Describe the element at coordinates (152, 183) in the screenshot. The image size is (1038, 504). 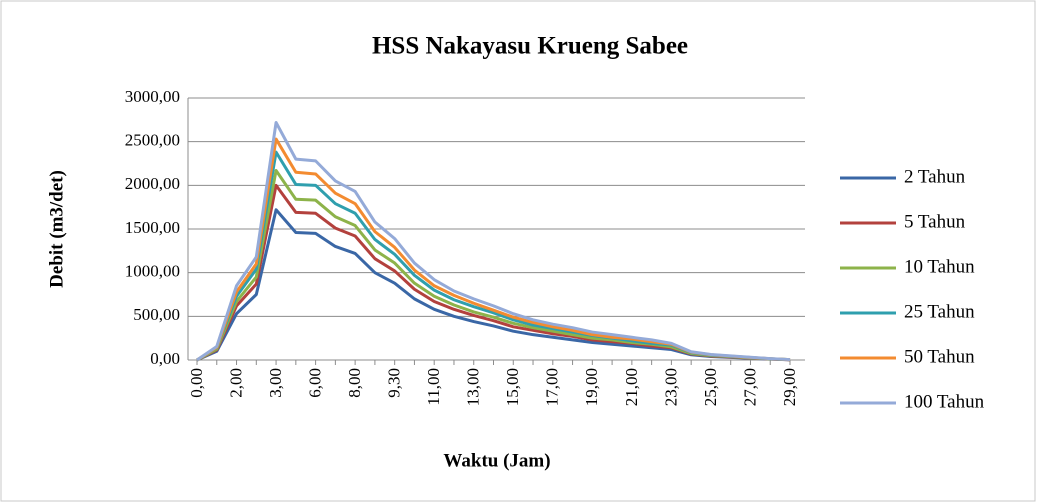
I see `y-tick-label: 2000,00` at that location.